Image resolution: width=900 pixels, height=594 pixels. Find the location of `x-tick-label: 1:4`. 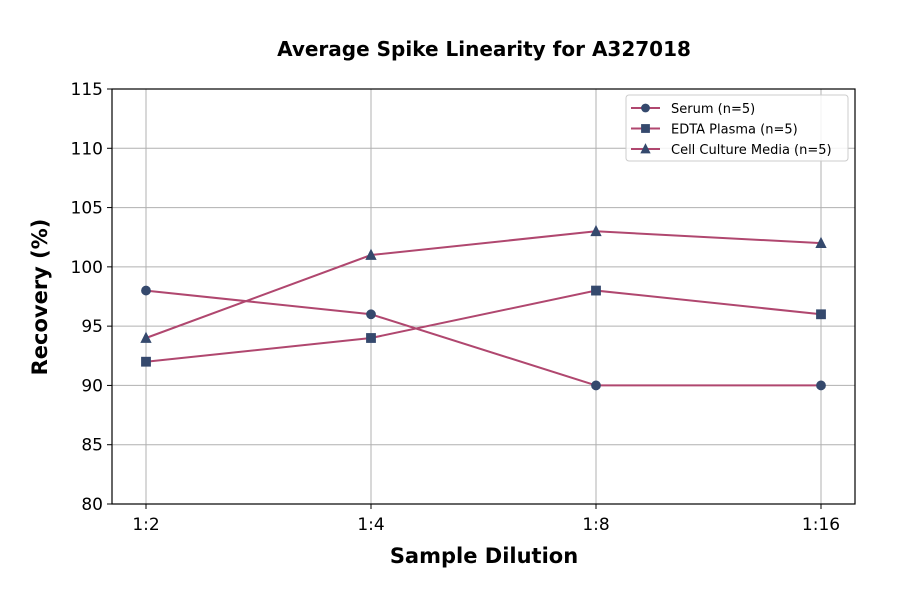

x-tick-label: 1:4 is located at coordinates (370, 525).